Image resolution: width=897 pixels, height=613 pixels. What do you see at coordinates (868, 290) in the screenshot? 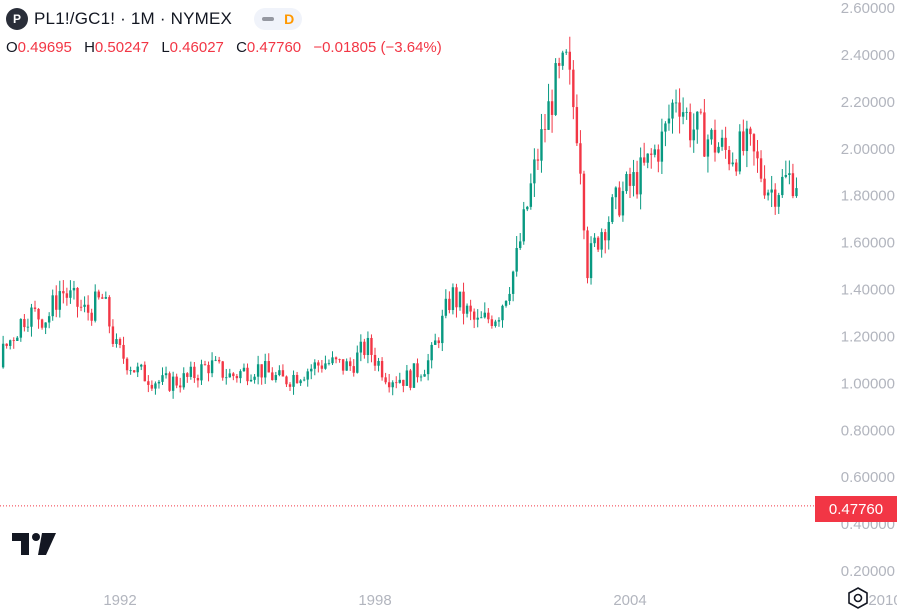
I see `y-tick-label: 1.40000` at bounding box center [868, 290].